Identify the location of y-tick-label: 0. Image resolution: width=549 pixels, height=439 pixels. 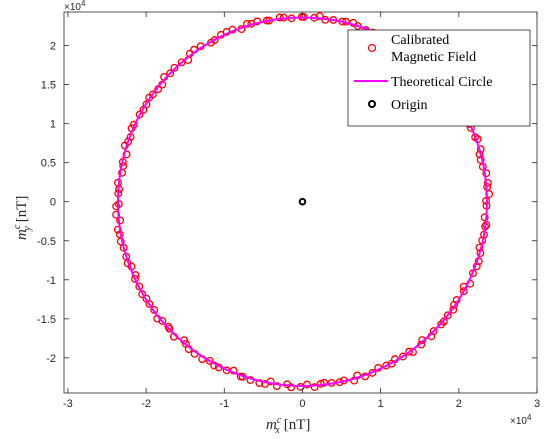
(53, 203).